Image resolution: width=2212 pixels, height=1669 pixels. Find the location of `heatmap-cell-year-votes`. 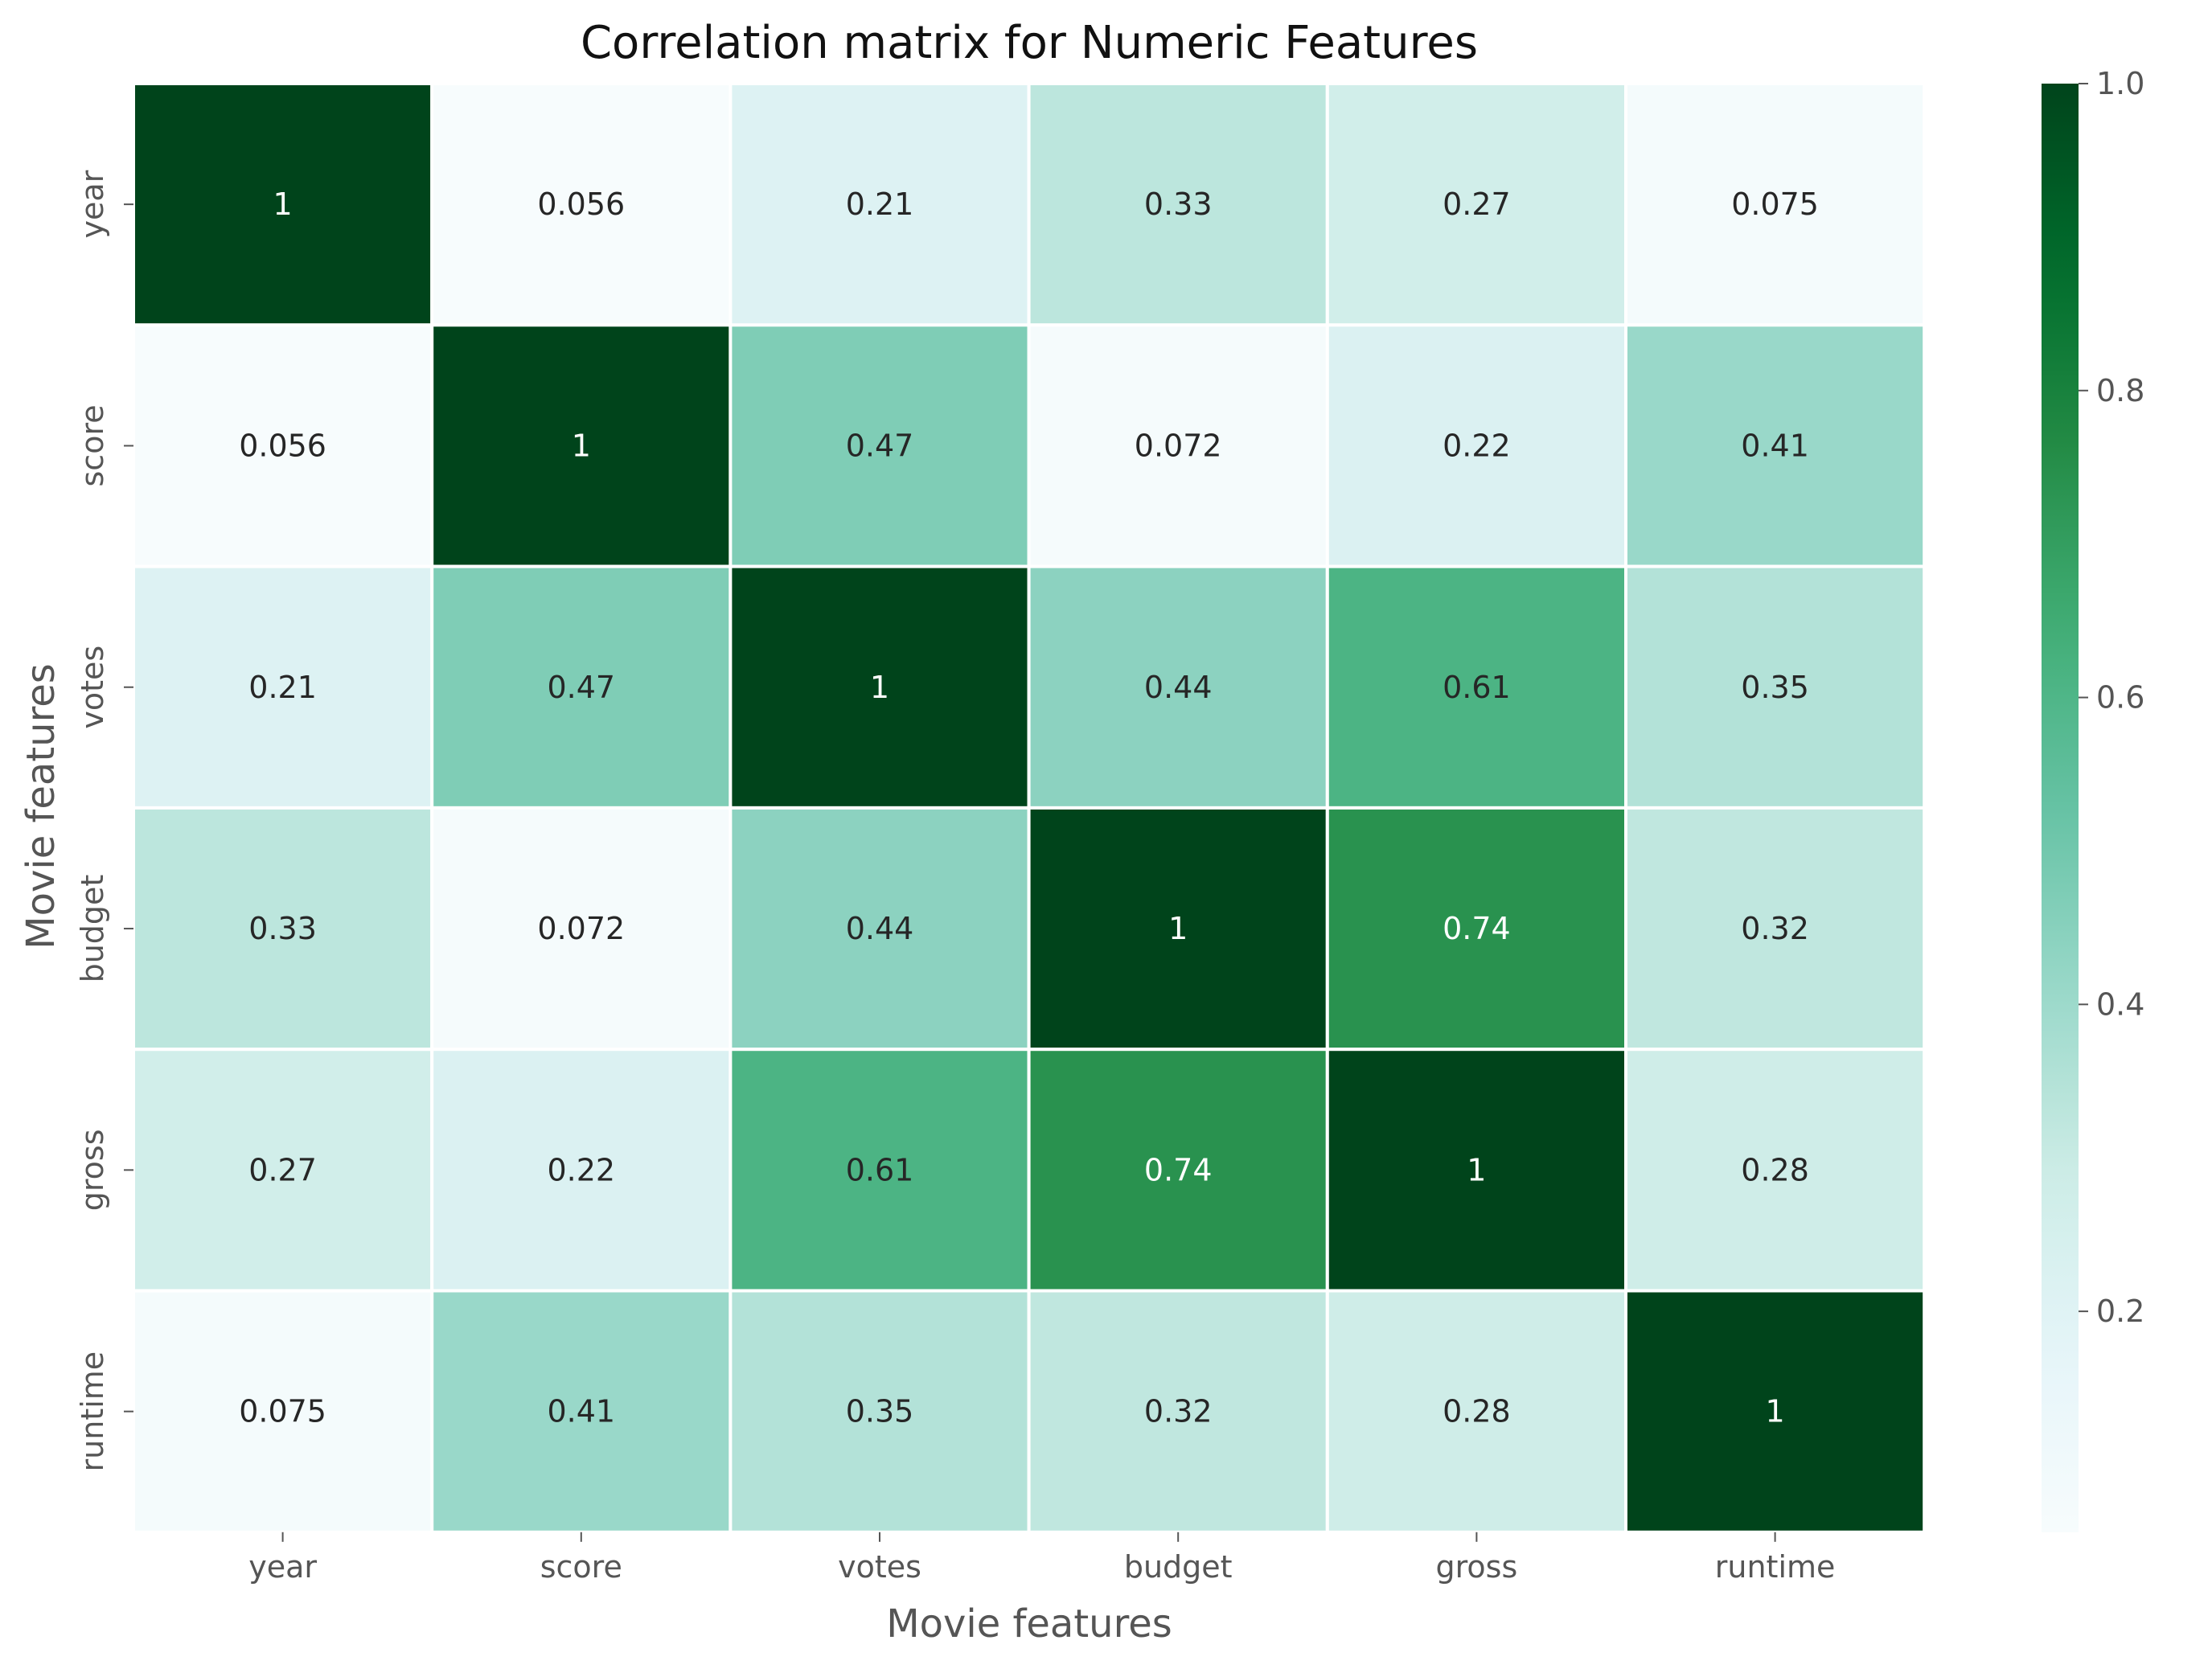

heatmap-cell-year-votes is located at coordinates (879, 204).